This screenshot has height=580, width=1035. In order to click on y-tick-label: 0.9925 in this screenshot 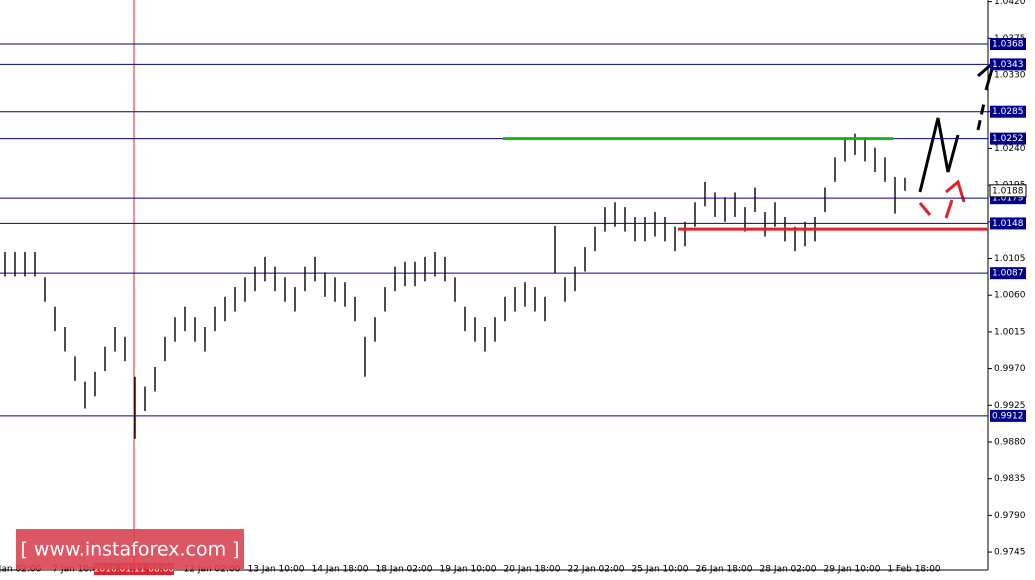, I will do `click(1010, 406)`.